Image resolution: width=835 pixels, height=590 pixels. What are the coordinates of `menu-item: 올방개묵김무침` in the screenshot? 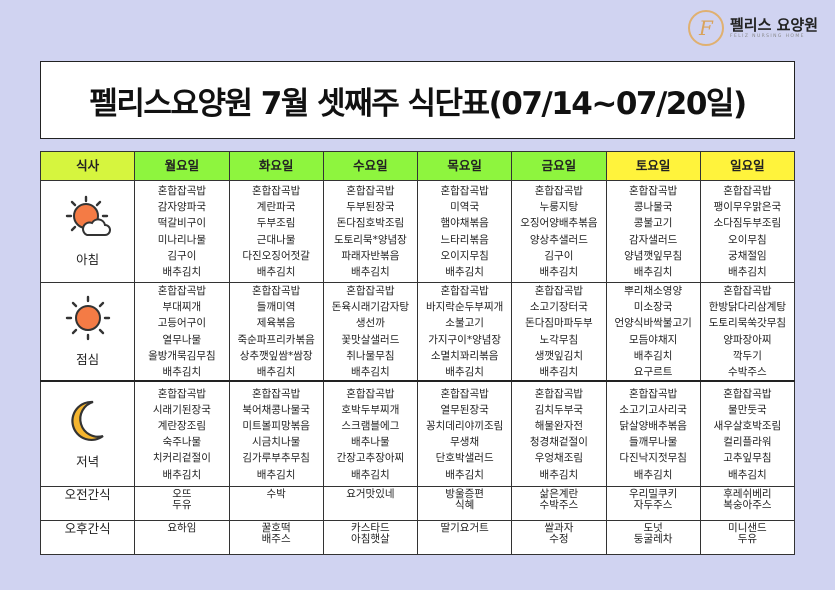 It's located at (182, 355).